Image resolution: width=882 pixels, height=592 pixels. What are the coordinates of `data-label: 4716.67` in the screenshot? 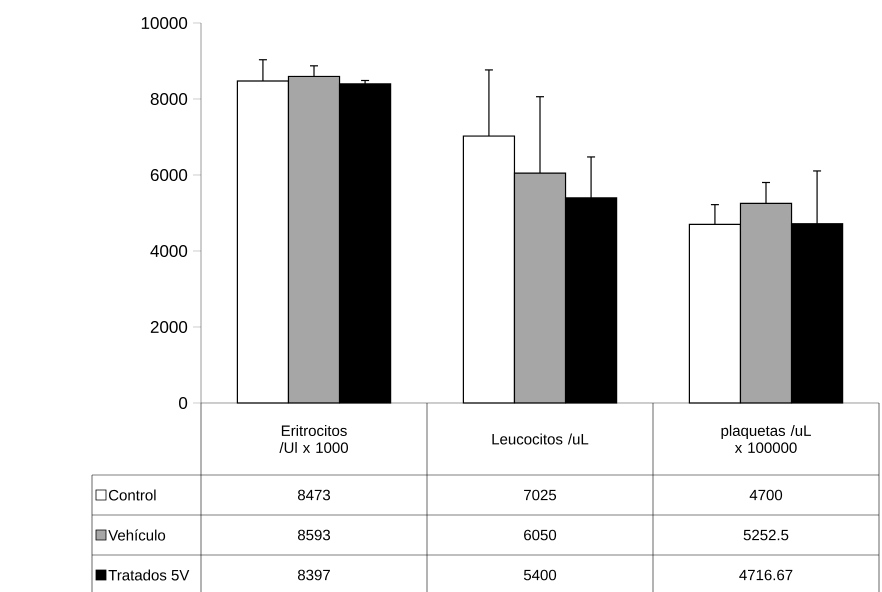 It's located at (765, 575).